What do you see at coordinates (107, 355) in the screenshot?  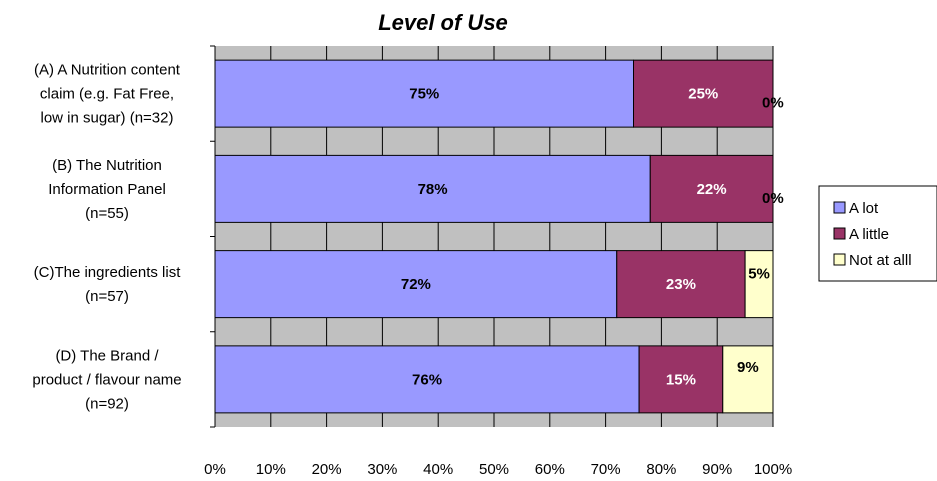 I see `category-label: (D) The Brand /` at bounding box center [107, 355].